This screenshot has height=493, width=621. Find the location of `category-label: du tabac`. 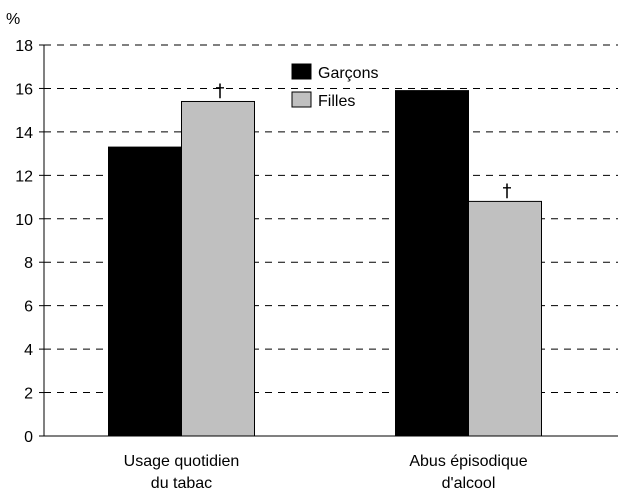

category-label: du tabac is located at coordinates (181, 483).